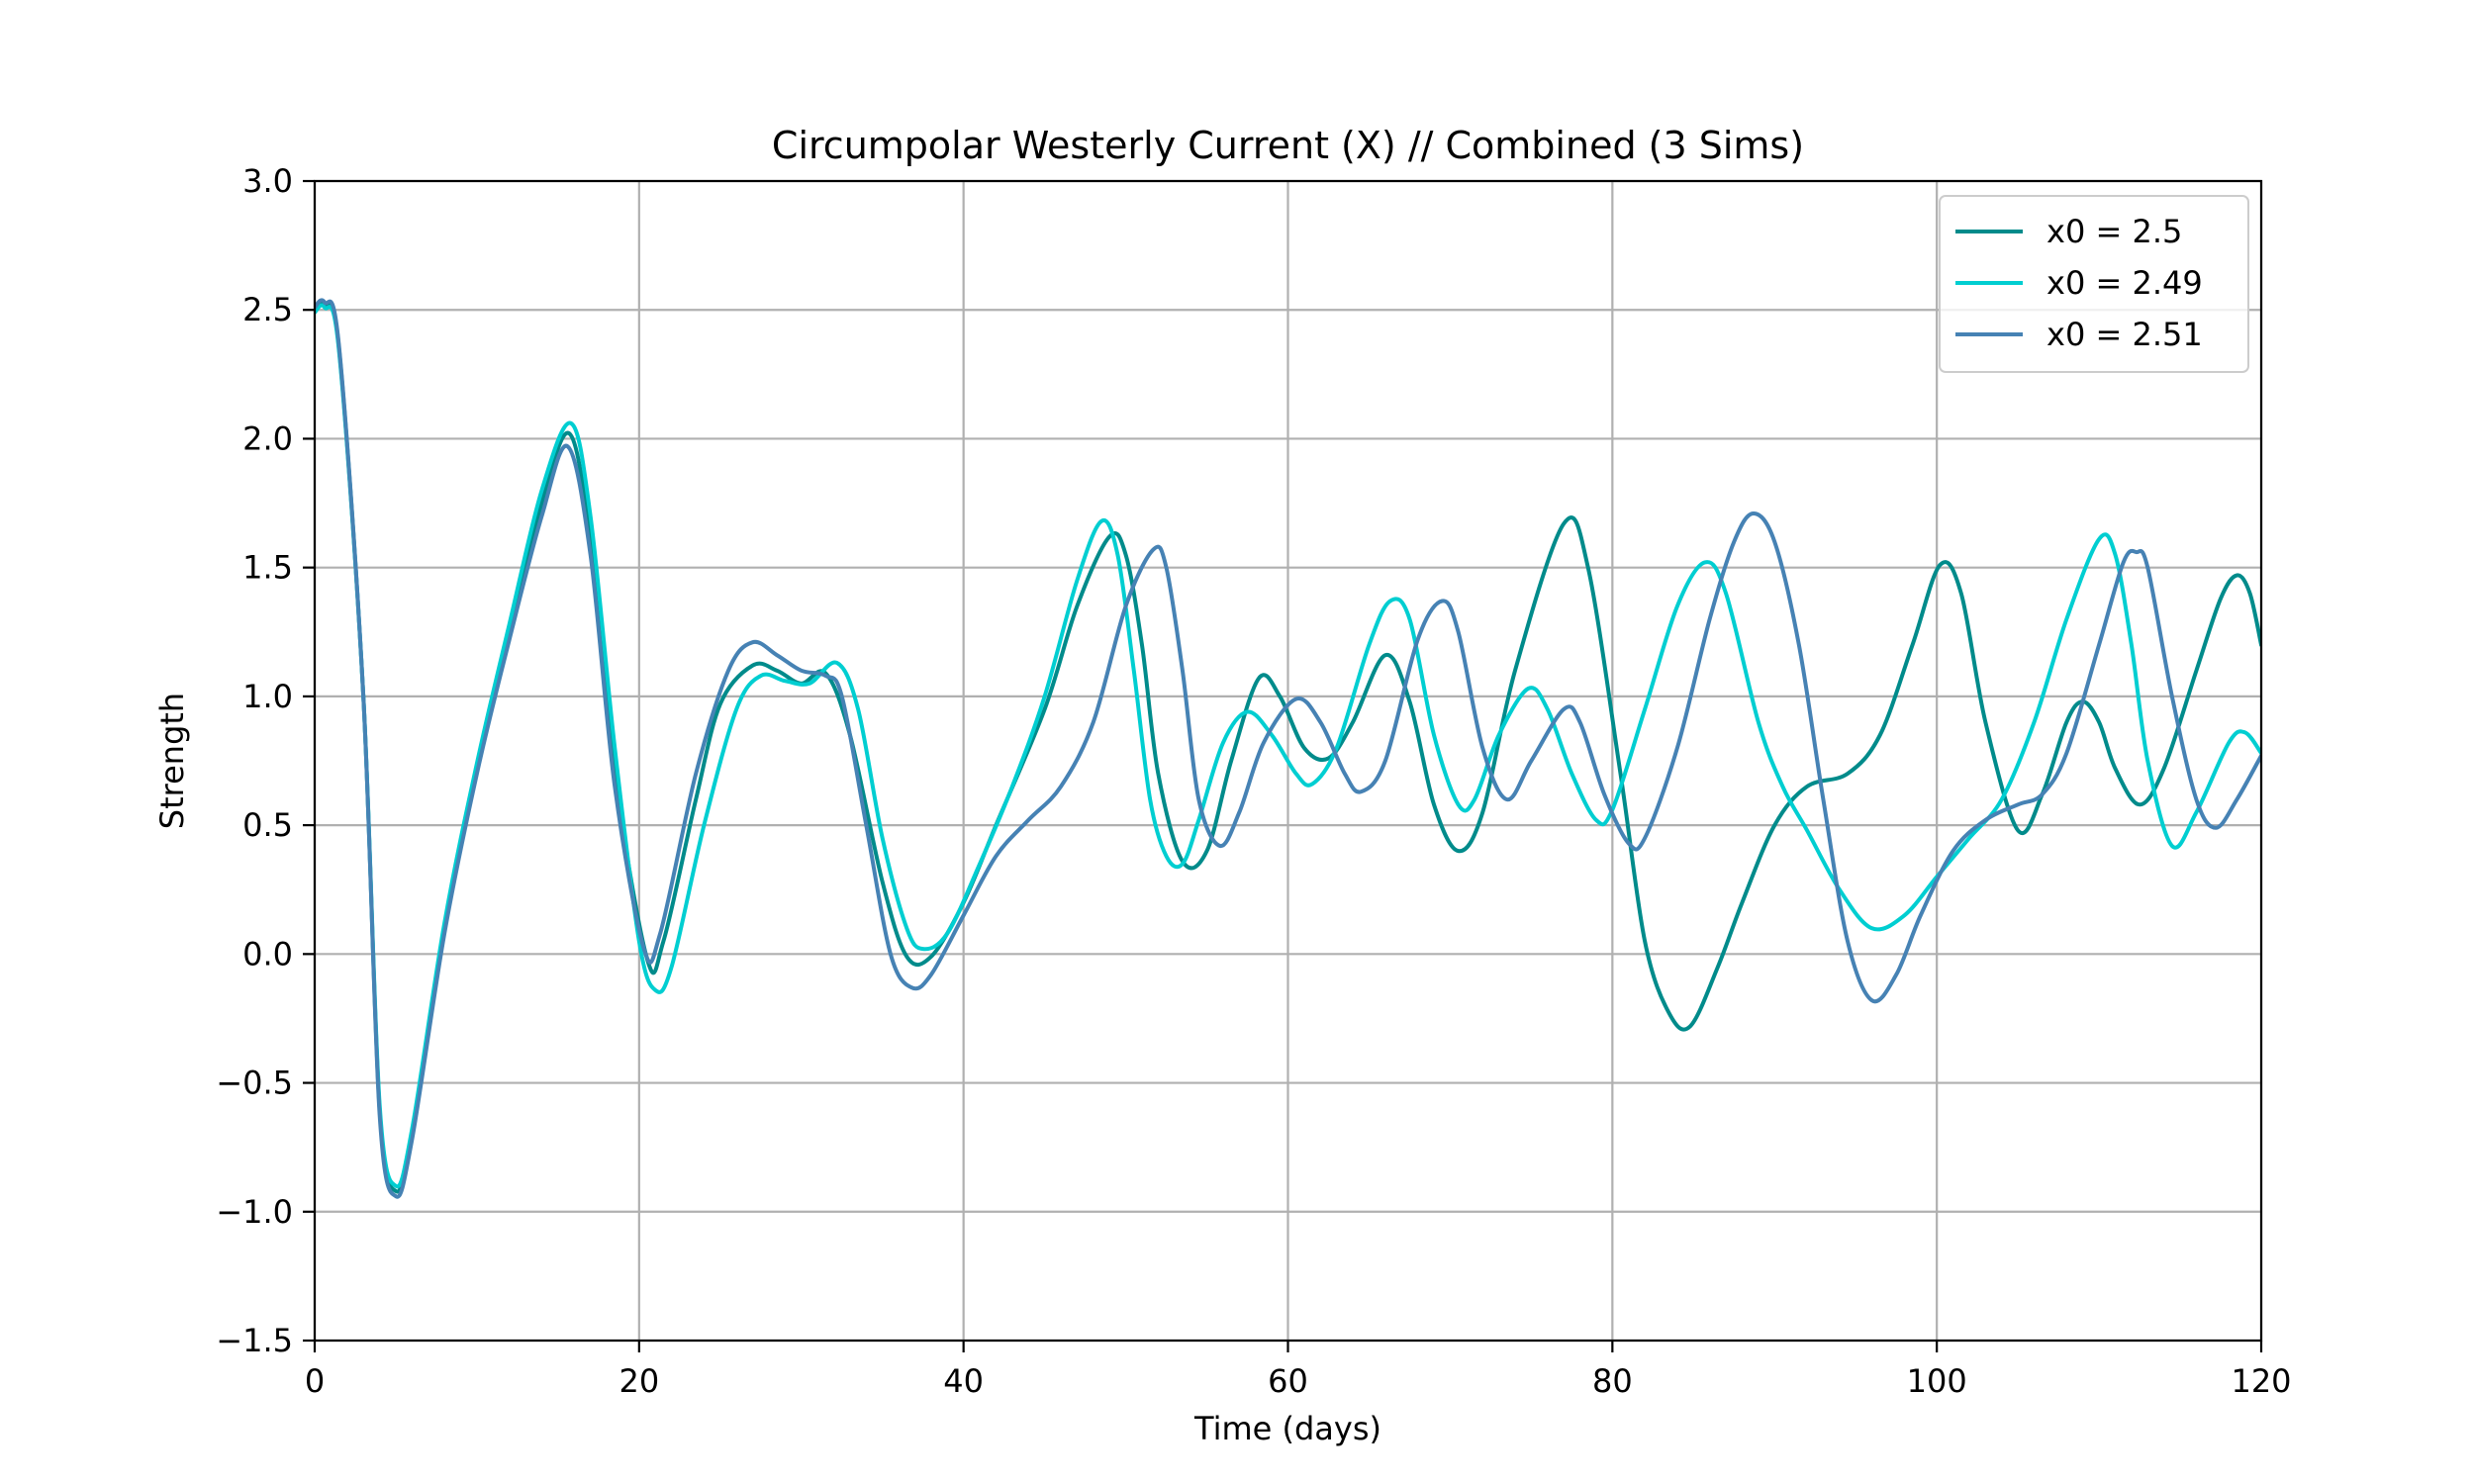 Image resolution: width=2474 pixels, height=1484 pixels. What do you see at coordinates (268, 309) in the screenshot?
I see `y-tick-label: 2.5` at bounding box center [268, 309].